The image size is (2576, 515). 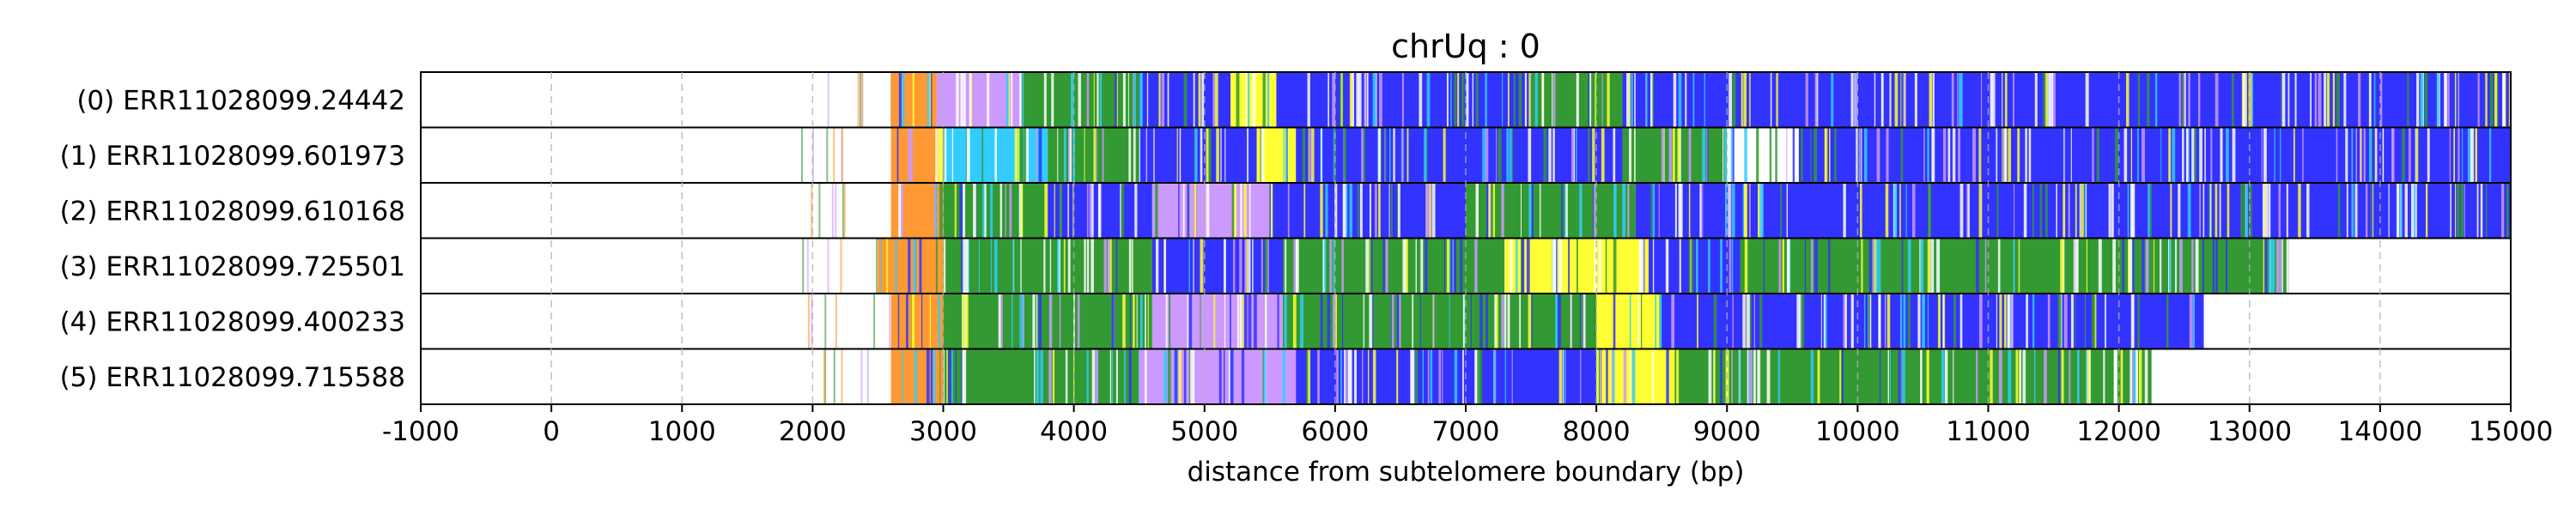 What do you see at coordinates (1466, 472) in the screenshot?
I see `x-axis-label: distance from subtelomere boundary (bp)` at bounding box center [1466, 472].